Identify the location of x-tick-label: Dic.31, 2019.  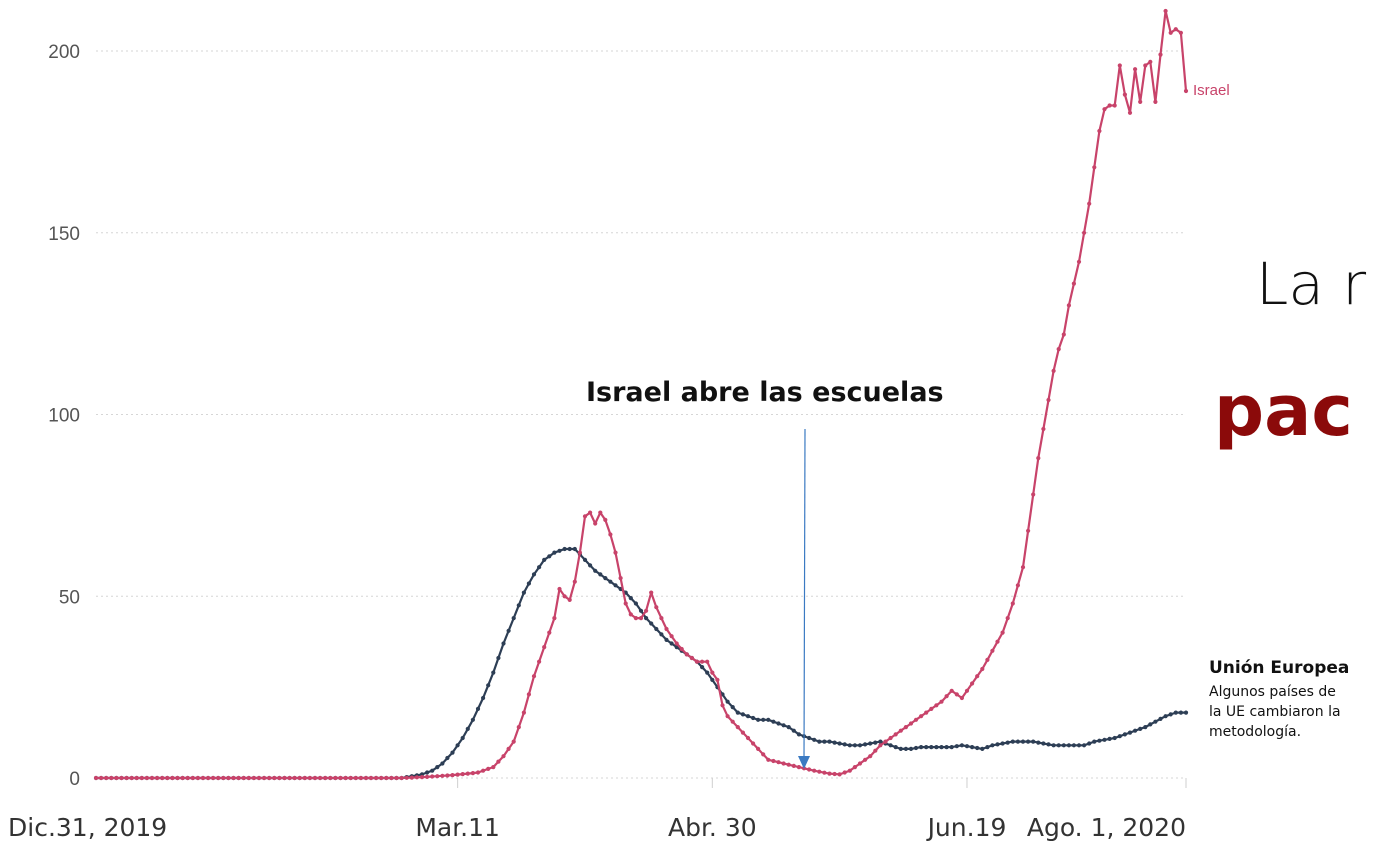
(87, 827).